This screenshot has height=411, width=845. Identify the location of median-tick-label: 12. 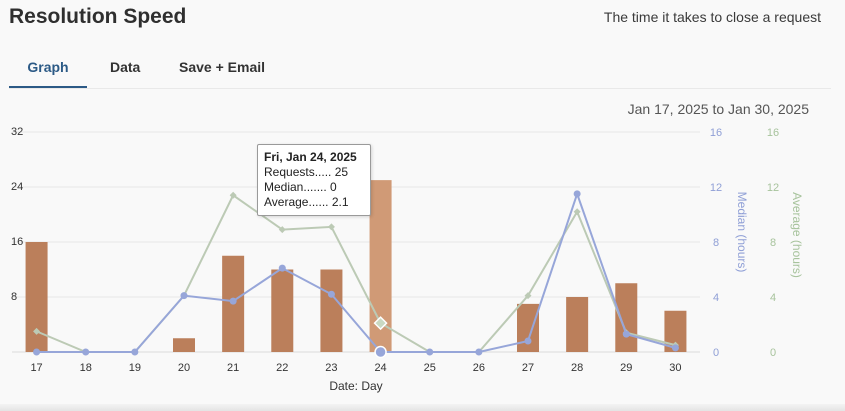
(716, 188).